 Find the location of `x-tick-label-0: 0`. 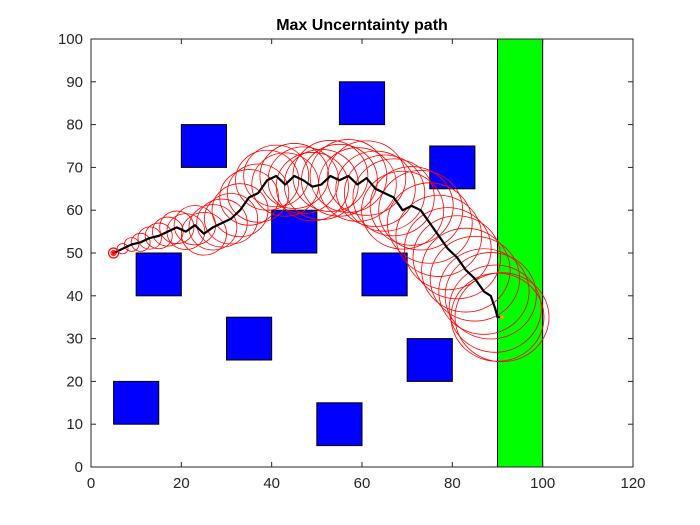

x-tick-label-0: 0 is located at coordinates (91, 483).